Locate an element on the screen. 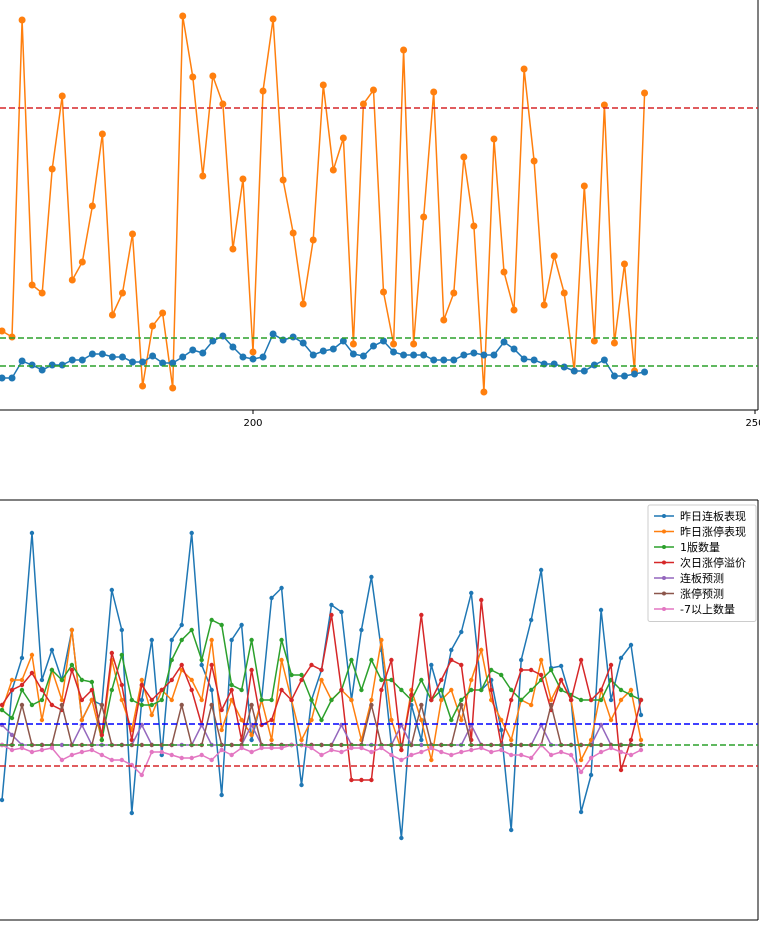 The image size is (760, 944). legend-label: 1版数量 is located at coordinates (700, 547).